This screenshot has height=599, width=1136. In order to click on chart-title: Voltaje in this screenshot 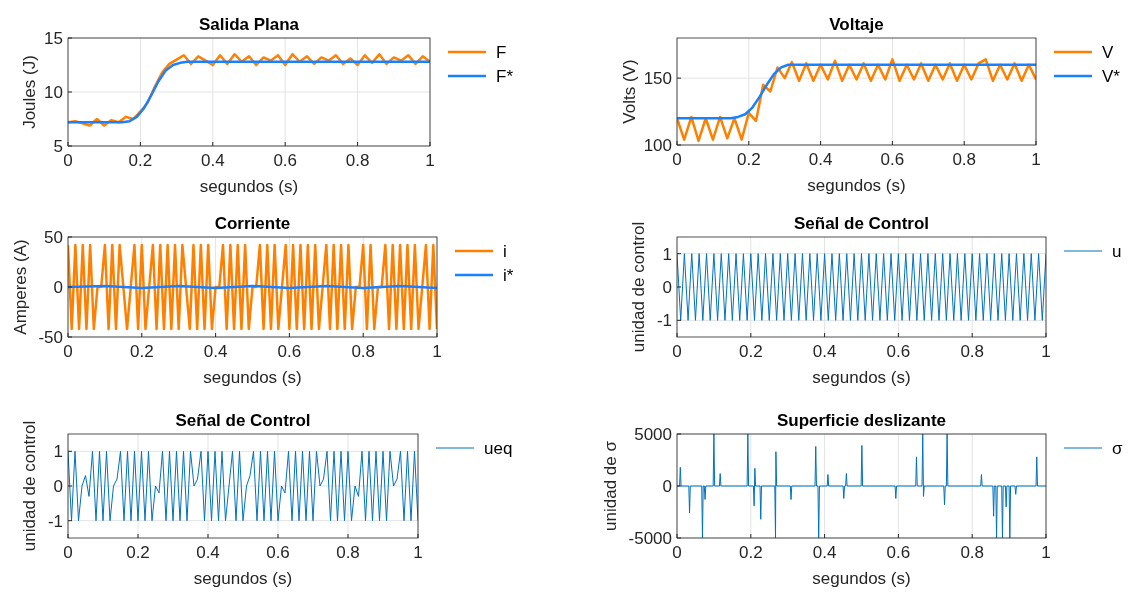, I will do `click(856, 24)`.